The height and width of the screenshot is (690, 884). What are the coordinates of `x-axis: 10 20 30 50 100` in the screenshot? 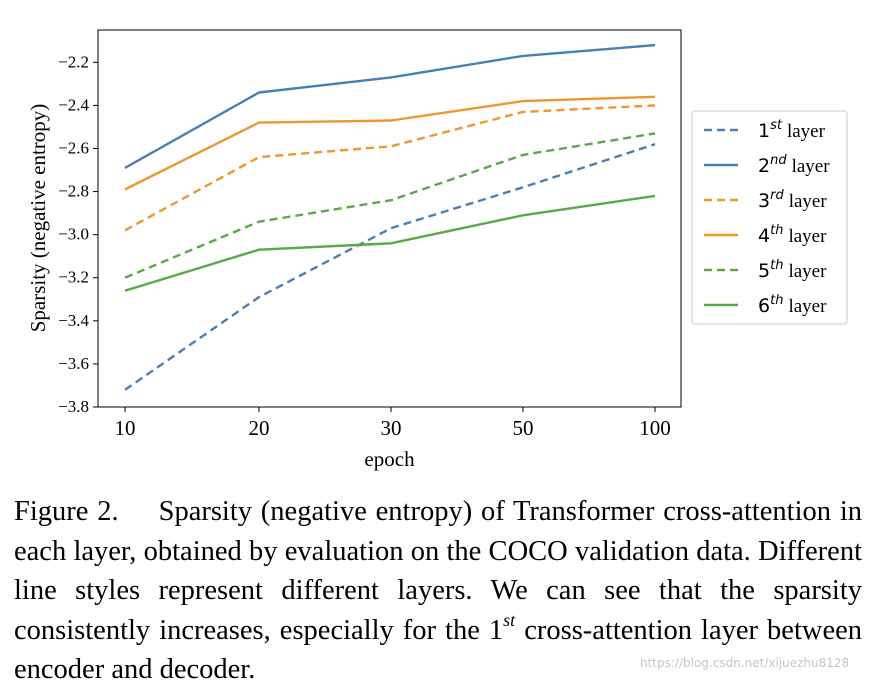 It's located at (393, 423).